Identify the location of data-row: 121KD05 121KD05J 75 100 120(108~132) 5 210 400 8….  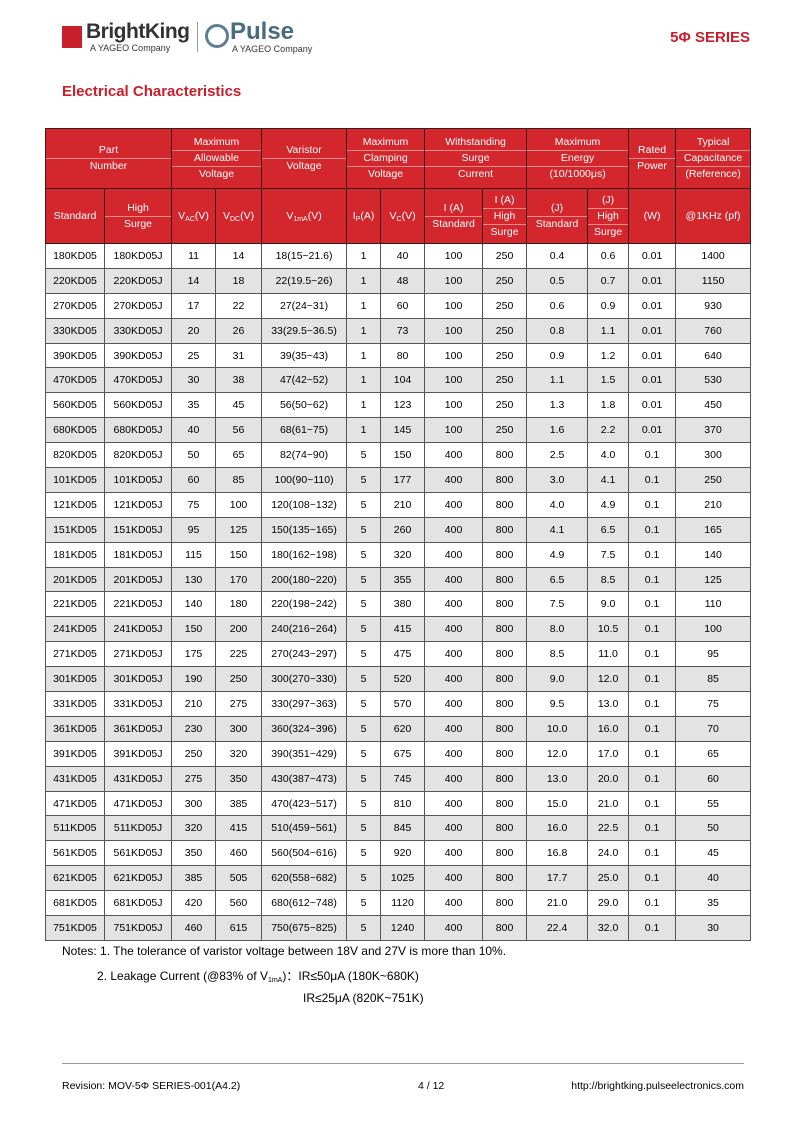
(398, 504).